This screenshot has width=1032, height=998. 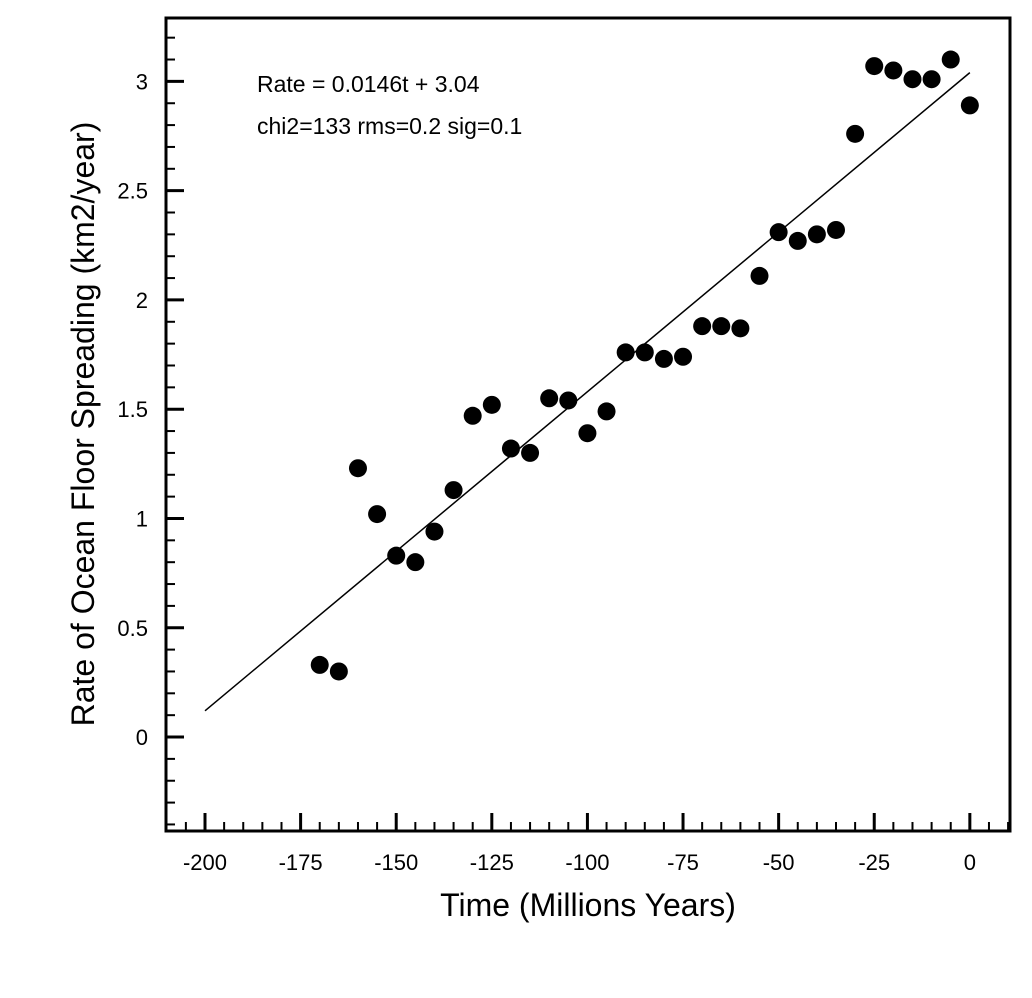 I want to click on y-tick-label: 2, so click(x=142, y=300).